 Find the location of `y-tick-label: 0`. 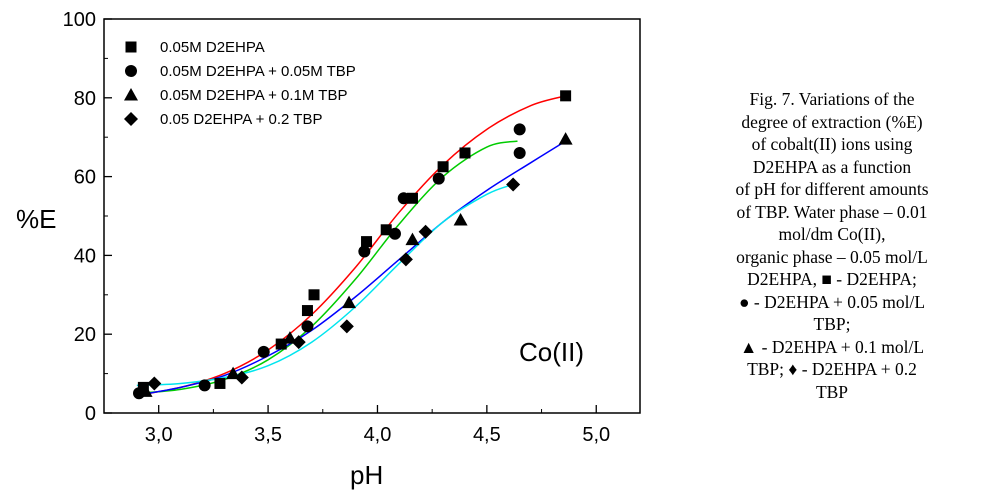

y-tick-label: 0 is located at coordinates (90, 414).